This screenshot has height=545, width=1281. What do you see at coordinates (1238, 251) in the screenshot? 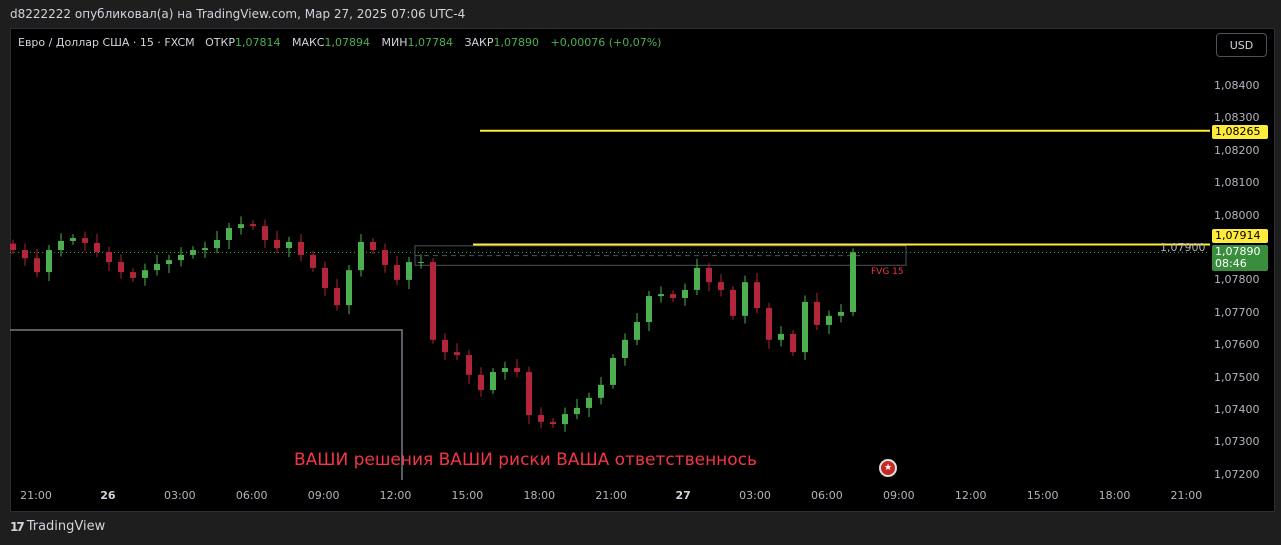
I see `last-price: 1,07890` at bounding box center [1238, 251].